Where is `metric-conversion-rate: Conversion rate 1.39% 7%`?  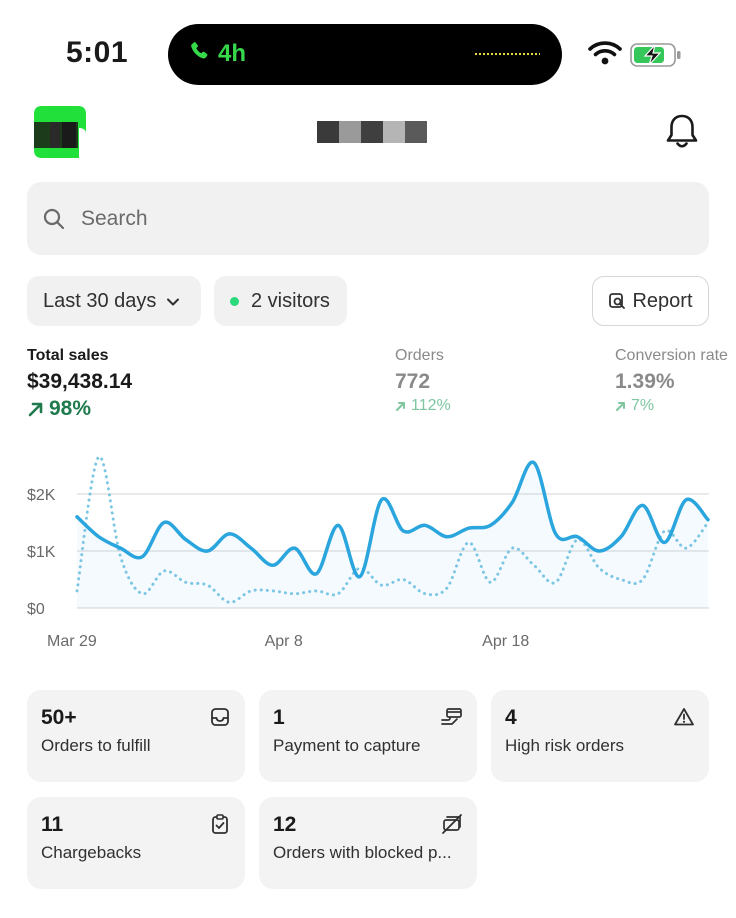 metric-conversion-rate: Conversion rate 1.39% 7% is located at coordinates (671, 381).